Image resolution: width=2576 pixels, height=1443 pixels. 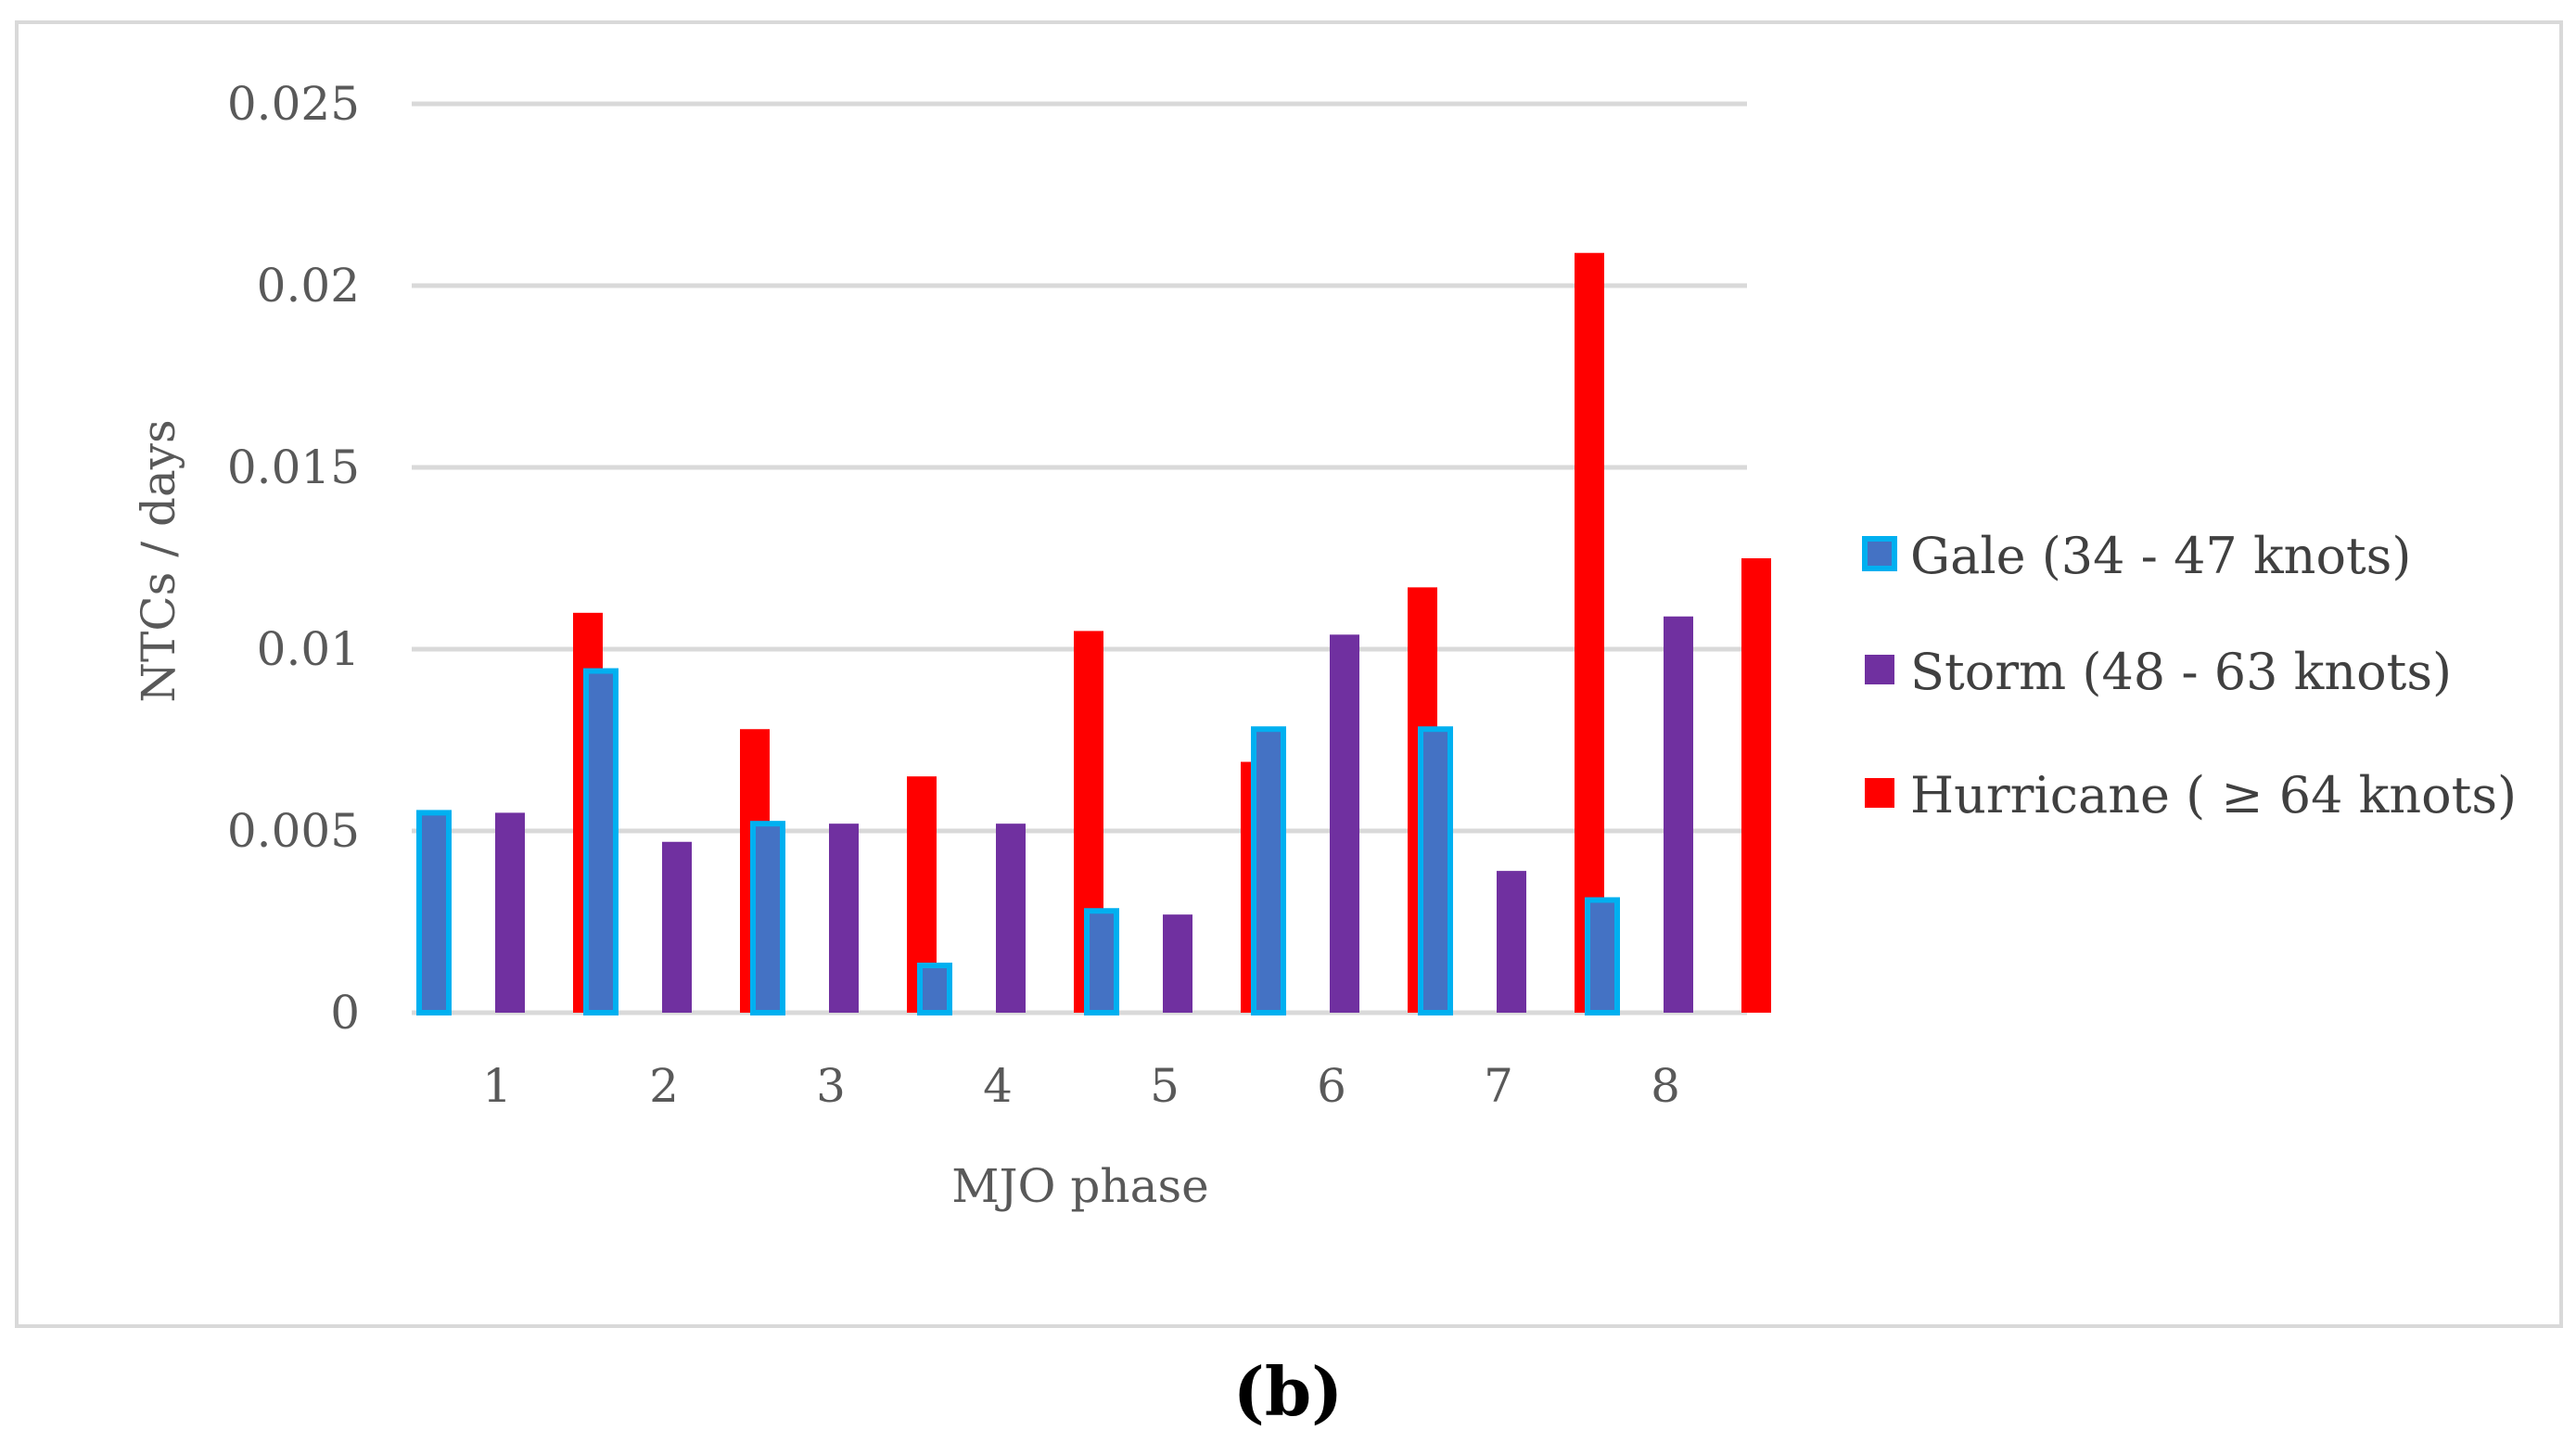 What do you see at coordinates (1331, 1086) in the screenshot?
I see `x-tick-label: 6` at bounding box center [1331, 1086].